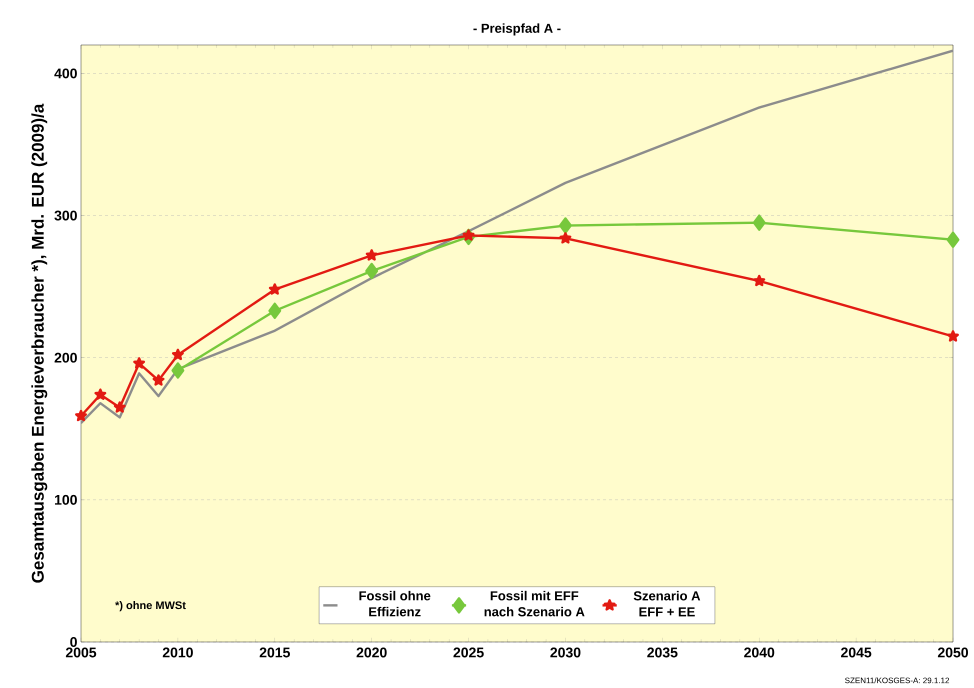  What do you see at coordinates (371, 653) in the screenshot?
I see `x-tick-label: 2020` at bounding box center [371, 653].